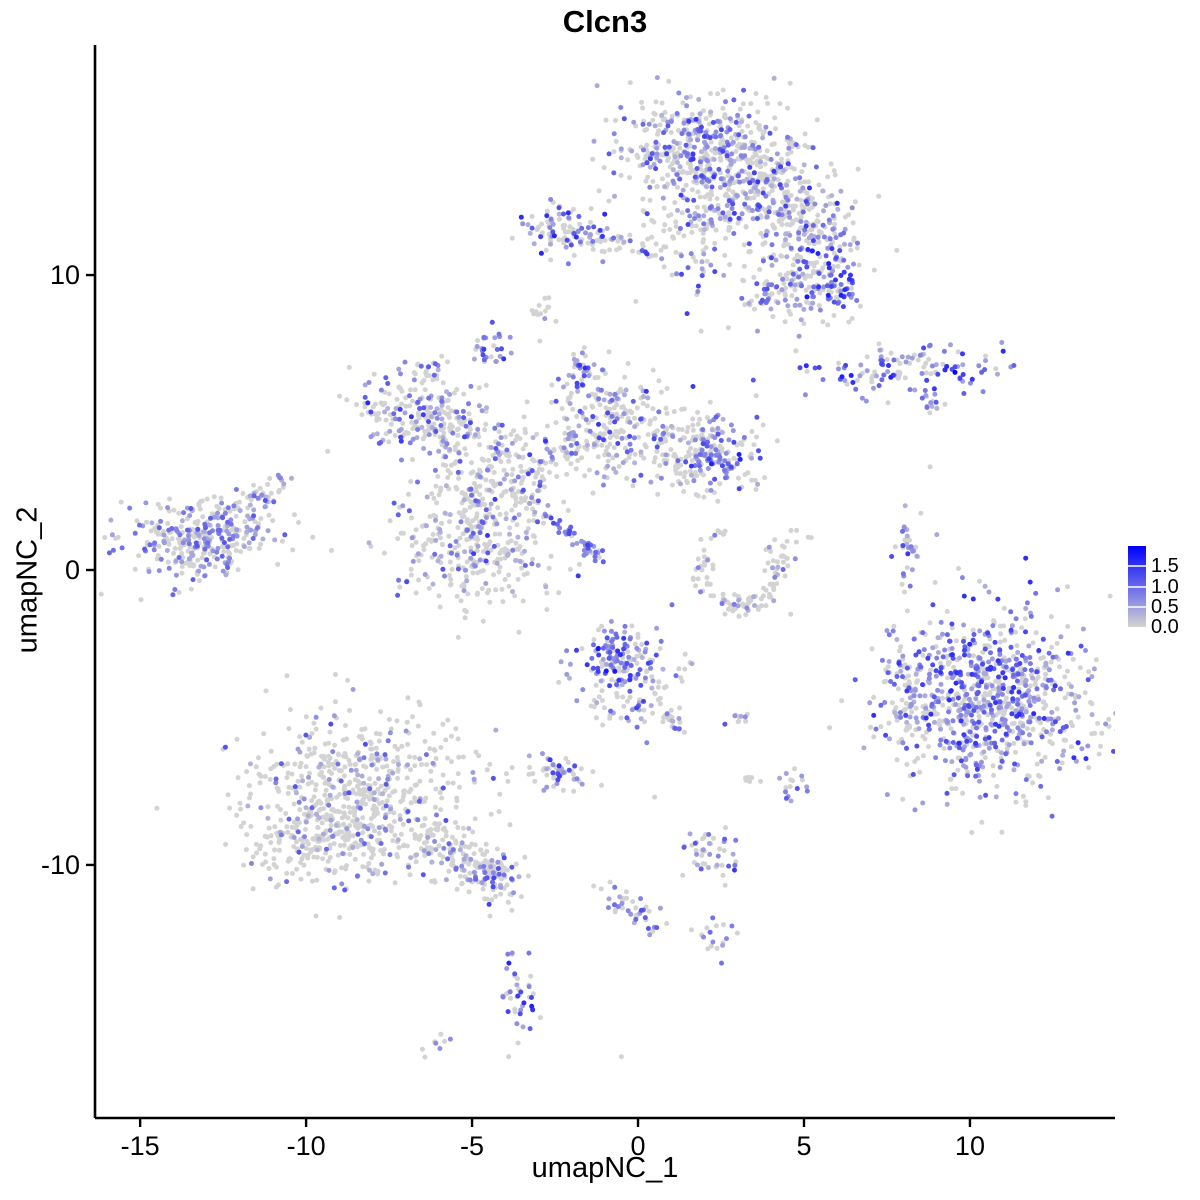  Describe the element at coordinates (72, 570) in the screenshot. I see `y-tick-label: 0` at that location.